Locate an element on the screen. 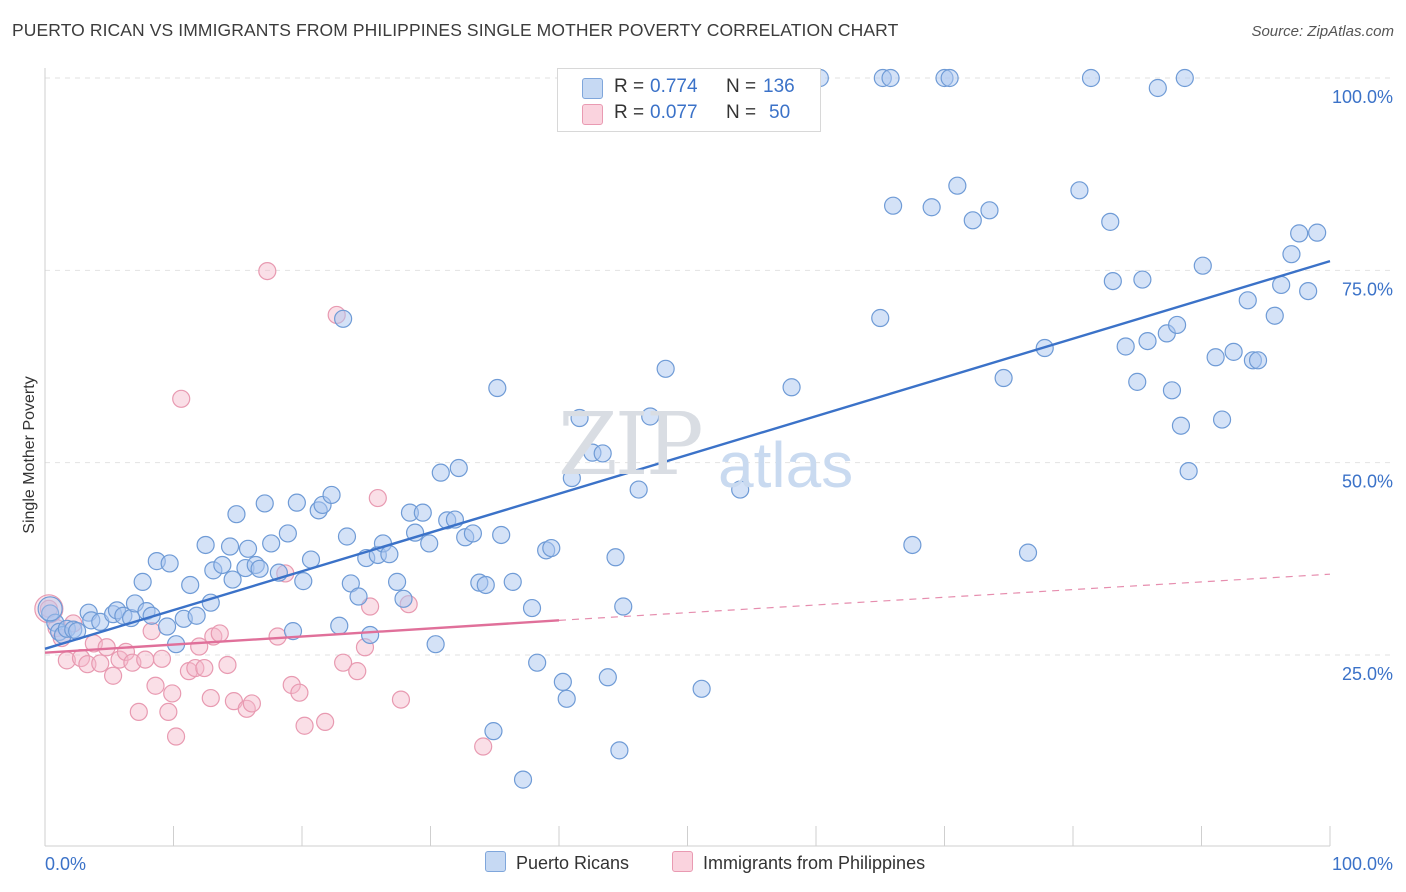 The height and width of the screenshot is (892, 1406). legend: R = 0.774 N = 136 R = 0.077 N = 50 is located at coordinates (689, 100).